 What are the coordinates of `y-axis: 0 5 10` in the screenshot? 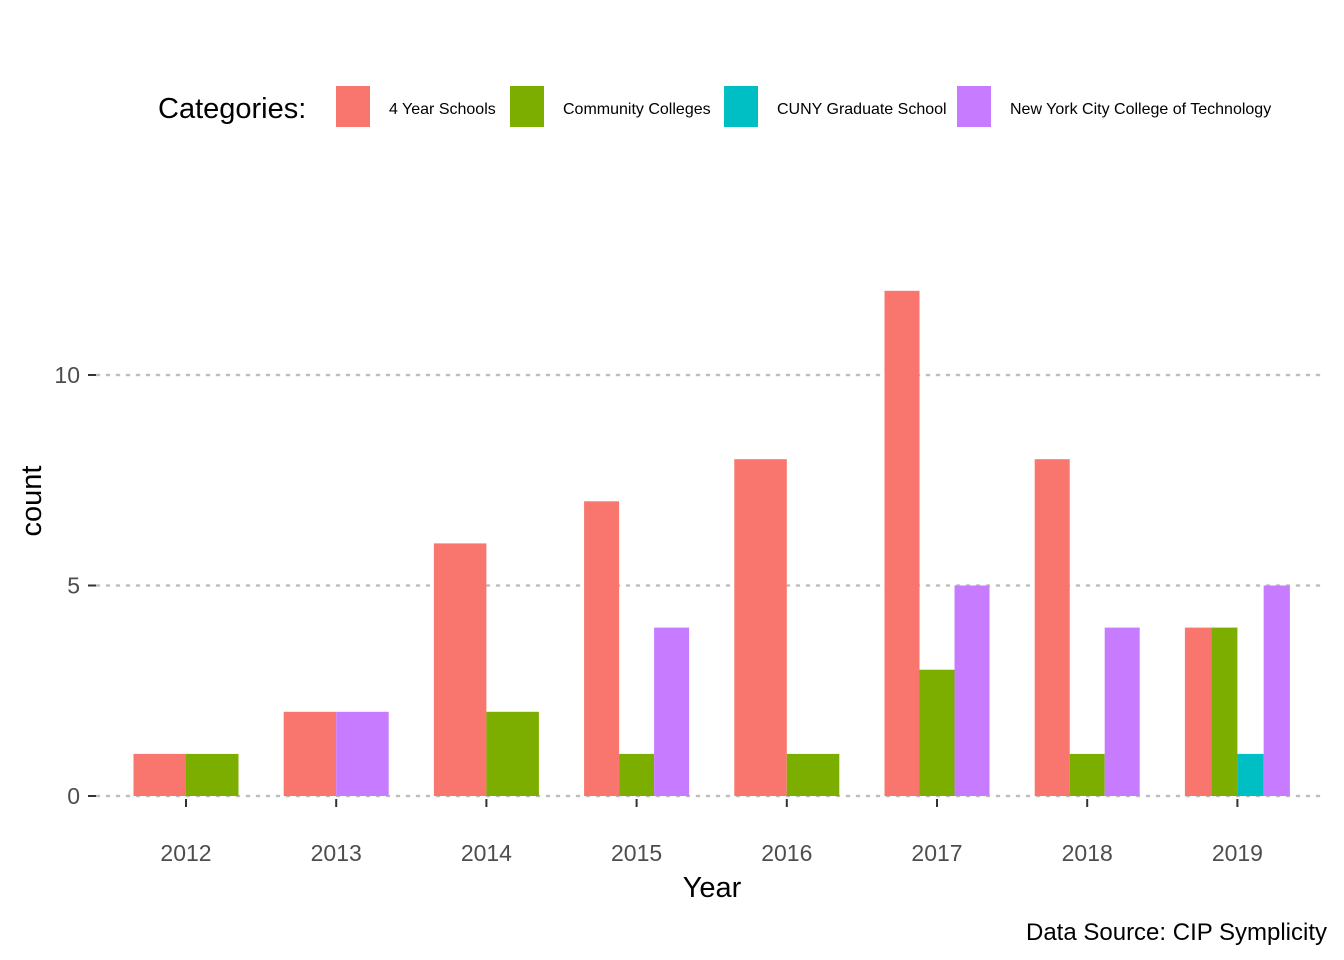 It's located at (75, 585).